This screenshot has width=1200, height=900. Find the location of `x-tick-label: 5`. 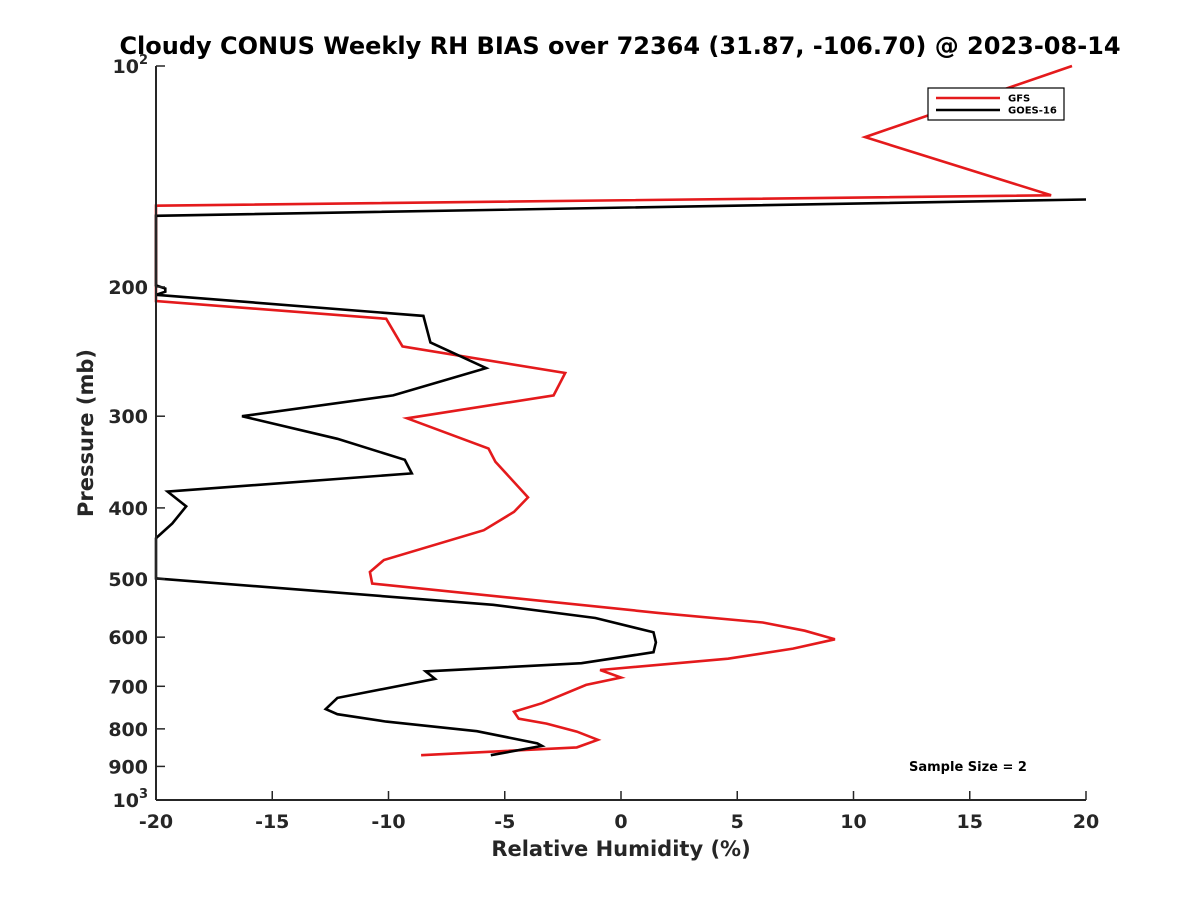

x-tick-label: 5 is located at coordinates (737, 822).